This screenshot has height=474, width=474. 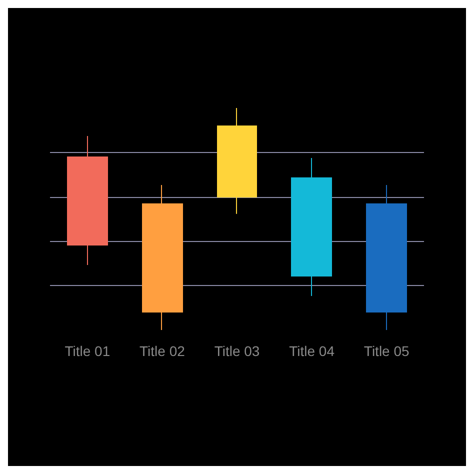 What do you see at coordinates (87, 351) in the screenshot?
I see `x-tick-label: Title 01` at bounding box center [87, 351].